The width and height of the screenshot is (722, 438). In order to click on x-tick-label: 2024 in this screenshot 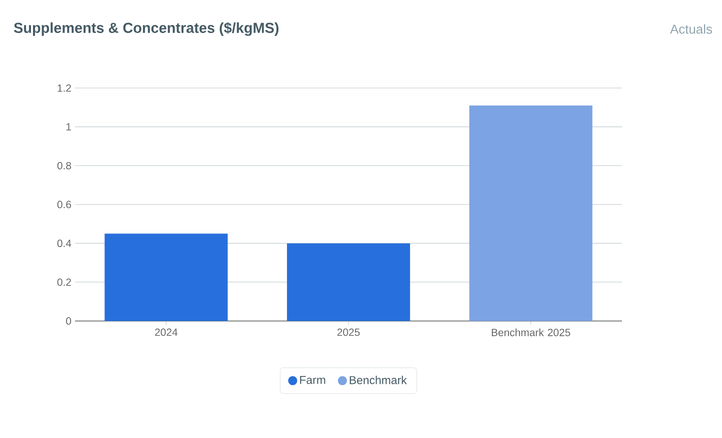, I will do `click(166, 332)`.